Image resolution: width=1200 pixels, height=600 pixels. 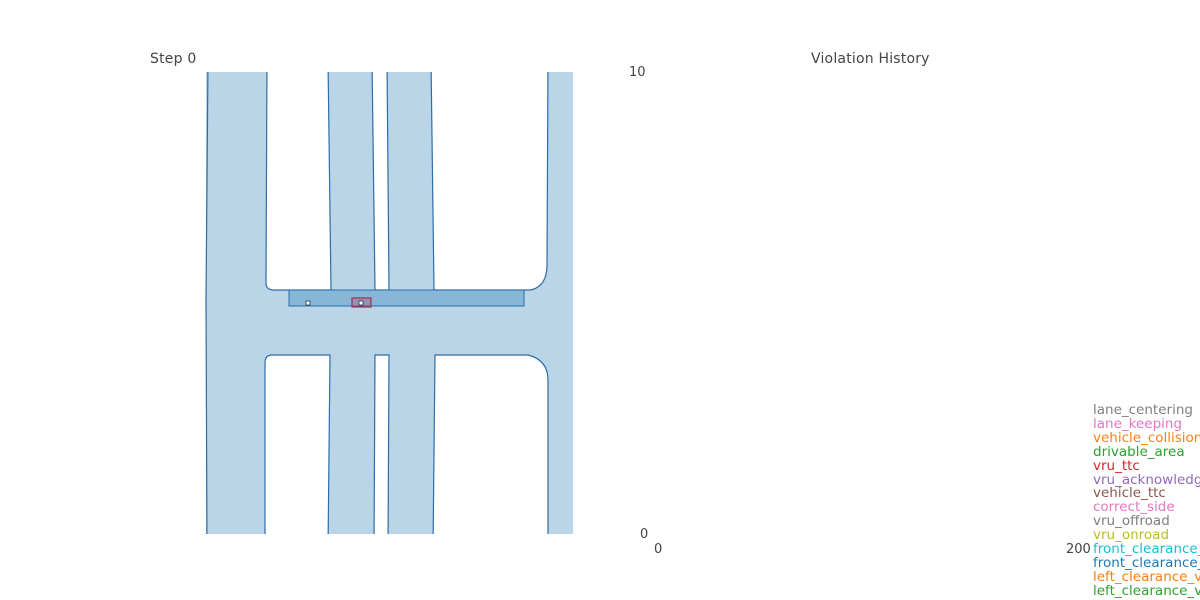 I want to click on ego-vehicle-marker, so click(x=361, y=303).